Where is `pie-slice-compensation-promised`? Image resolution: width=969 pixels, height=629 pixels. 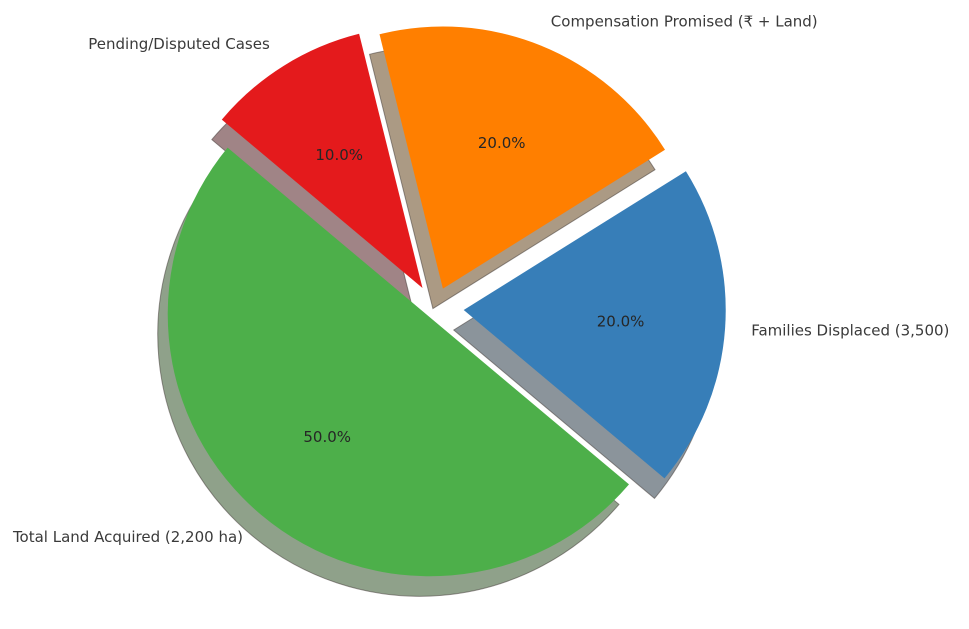 pie-slice-compensation-promised is located at coordinates (522, 157).